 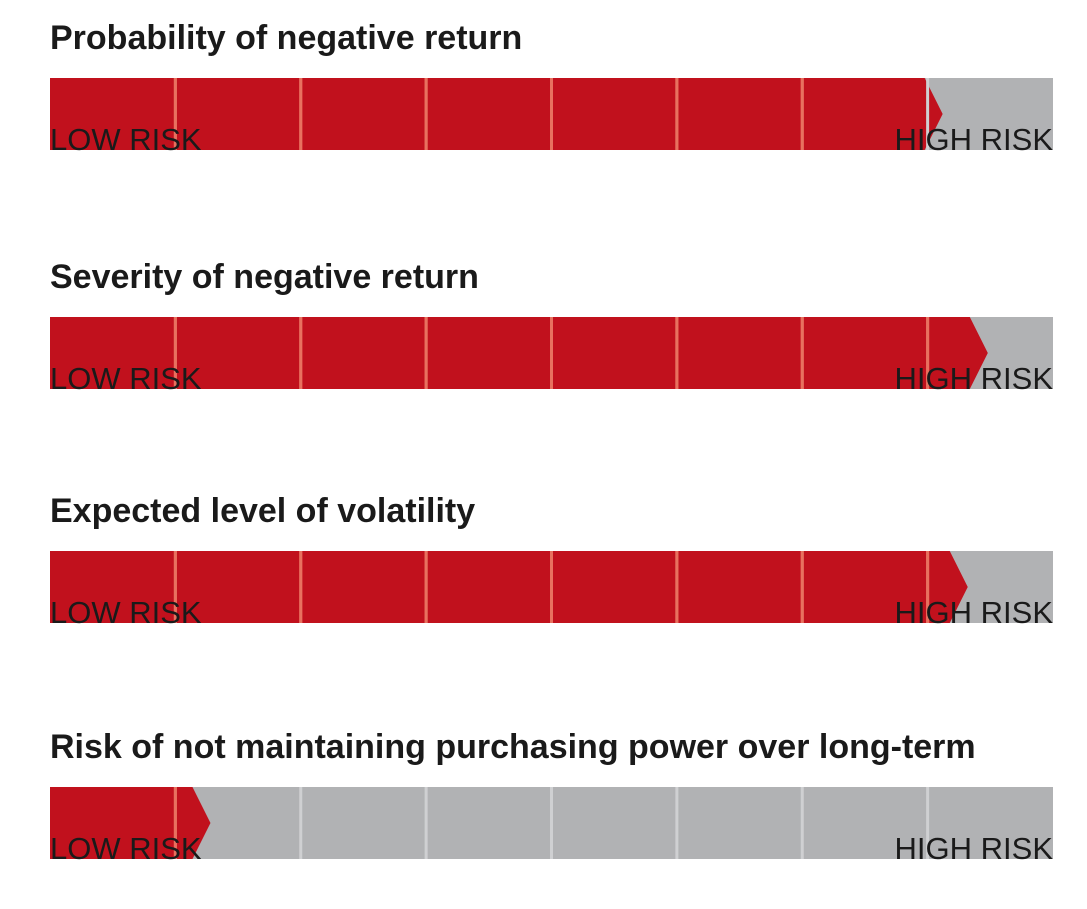 What do you see at coordinates (286, 38) in the screenshot?
I see `gauge-title: Probability of negative return` at bounding box center [286, 38].